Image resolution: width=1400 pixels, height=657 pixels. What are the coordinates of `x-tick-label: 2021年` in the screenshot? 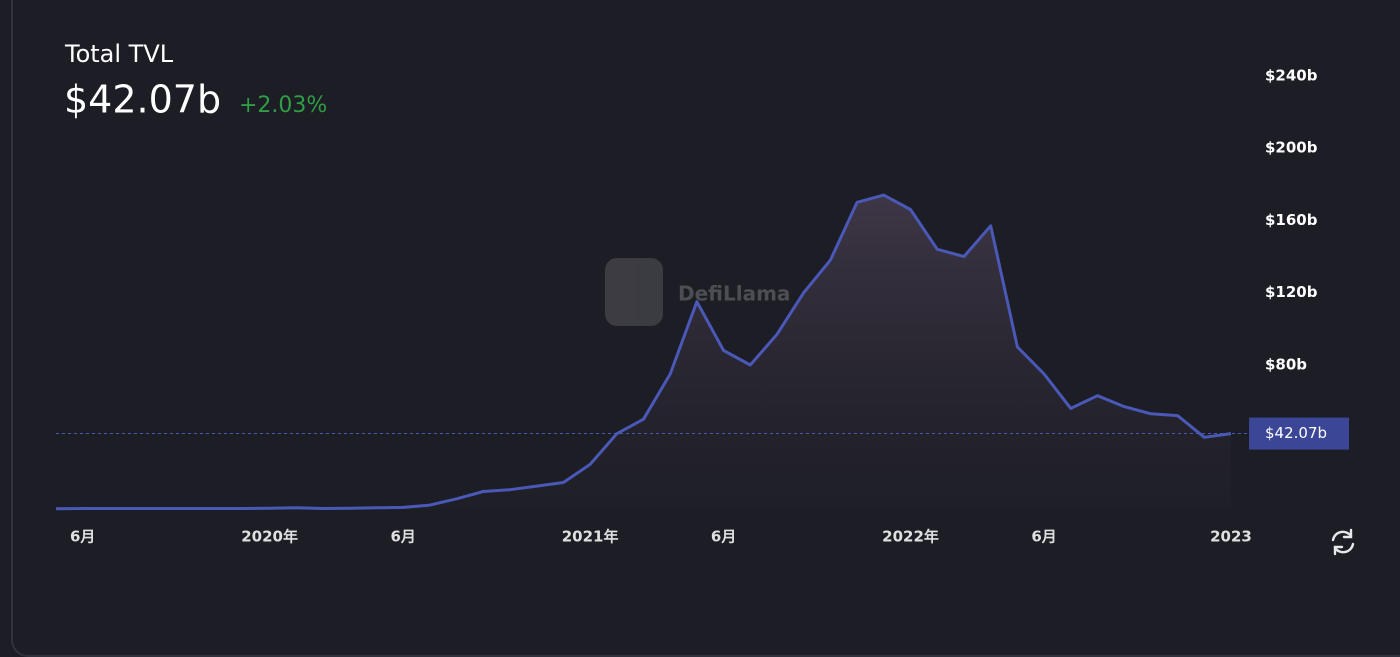 It's located at (590, 537).